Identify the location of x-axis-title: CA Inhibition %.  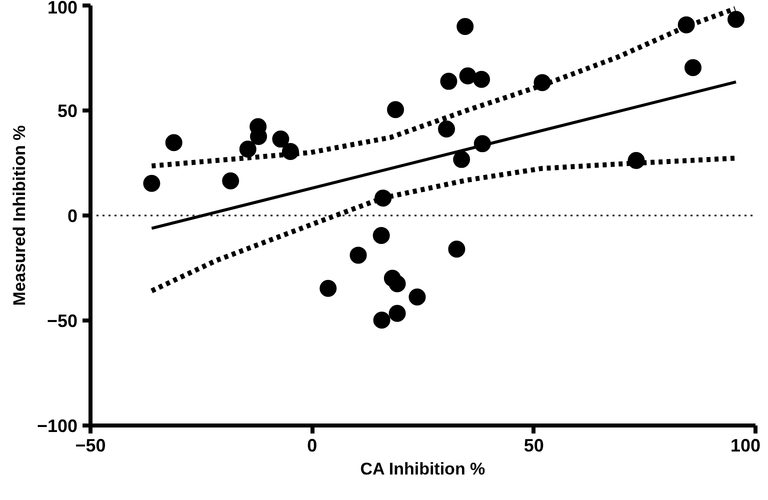
(423, 469).